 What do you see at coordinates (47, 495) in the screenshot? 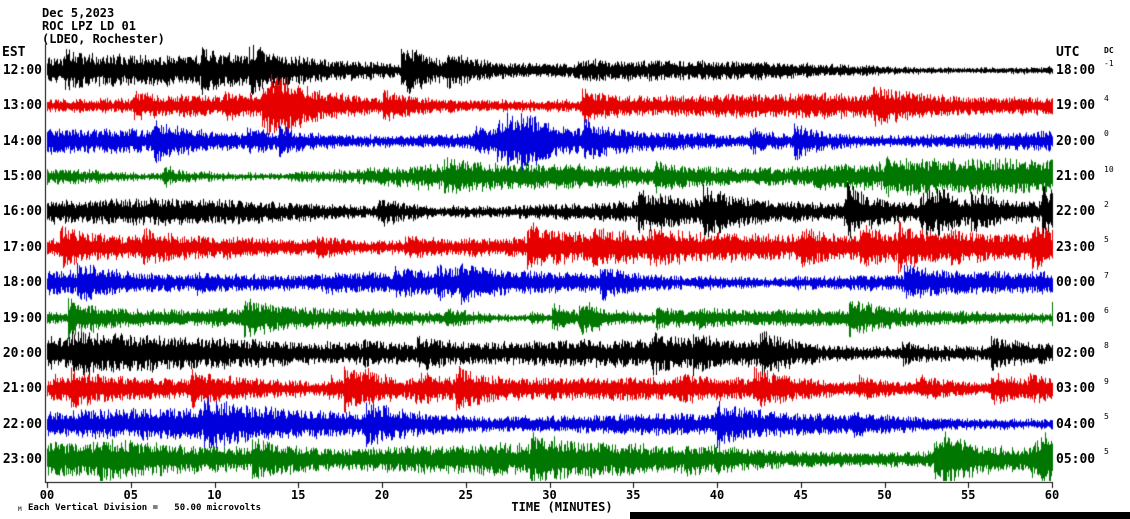
I see `x-tick-label: 00` at bounding box center [47, 495].